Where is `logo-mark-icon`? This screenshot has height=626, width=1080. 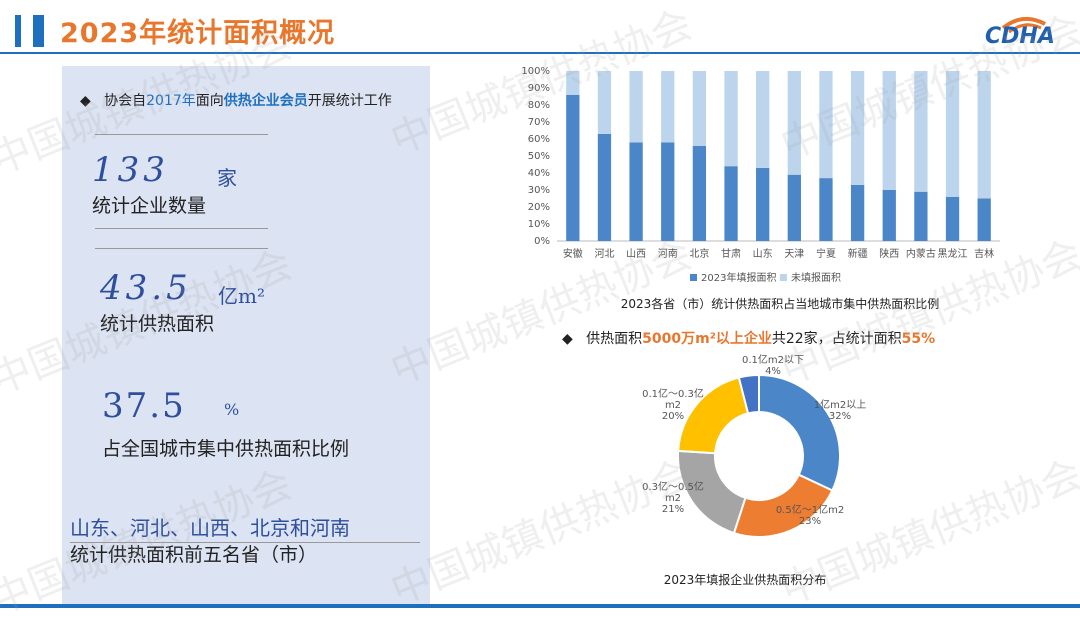
logo-mark-icon is located at coordinates (1023, 25).